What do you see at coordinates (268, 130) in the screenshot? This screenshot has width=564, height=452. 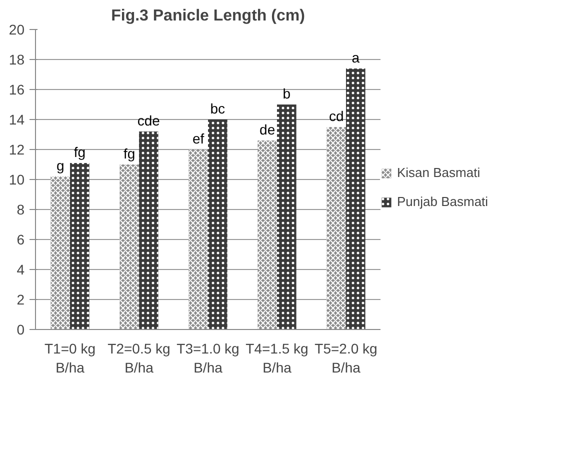 I see `annotation: de` at bounding box center [268, 130].